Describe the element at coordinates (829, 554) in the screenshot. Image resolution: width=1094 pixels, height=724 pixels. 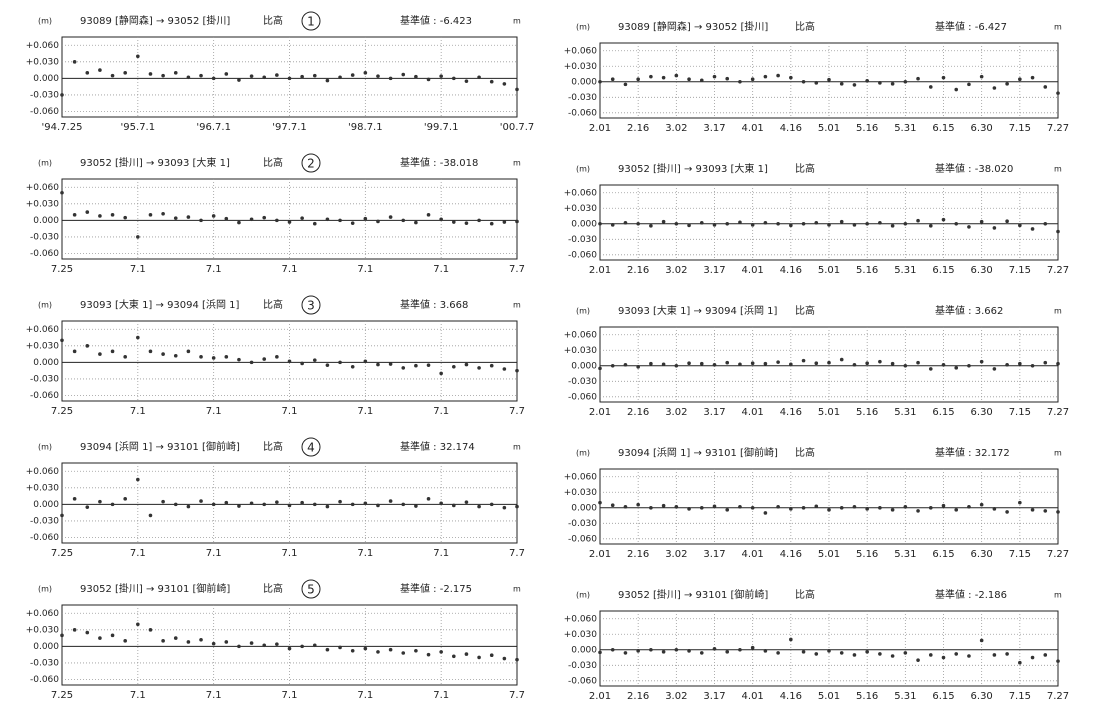
I see `x-tick-label: 5.01` at that location.